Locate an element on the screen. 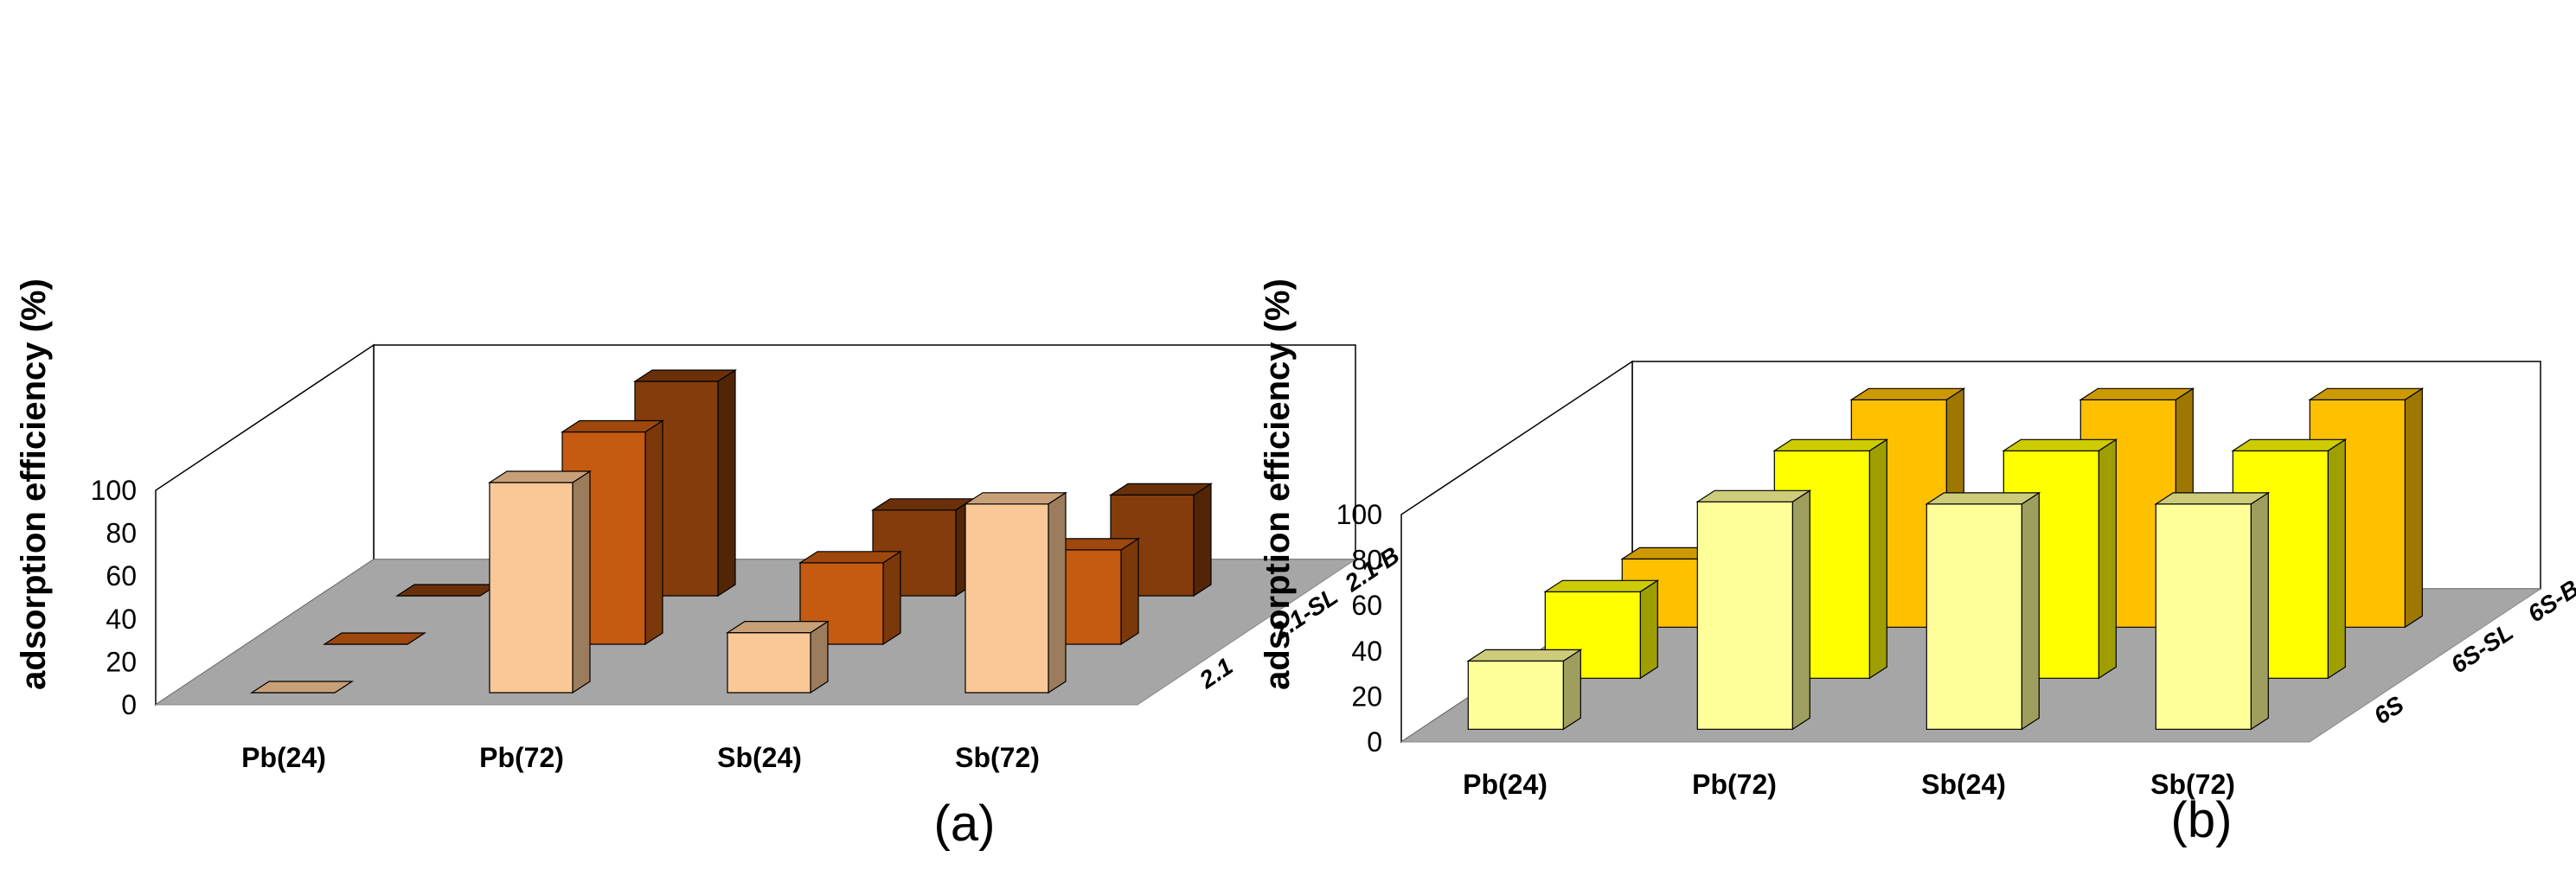 The width and height of the screenshot is (2576, 876). bar-2.1-Pb(24) is located at coordinates (302, 687).